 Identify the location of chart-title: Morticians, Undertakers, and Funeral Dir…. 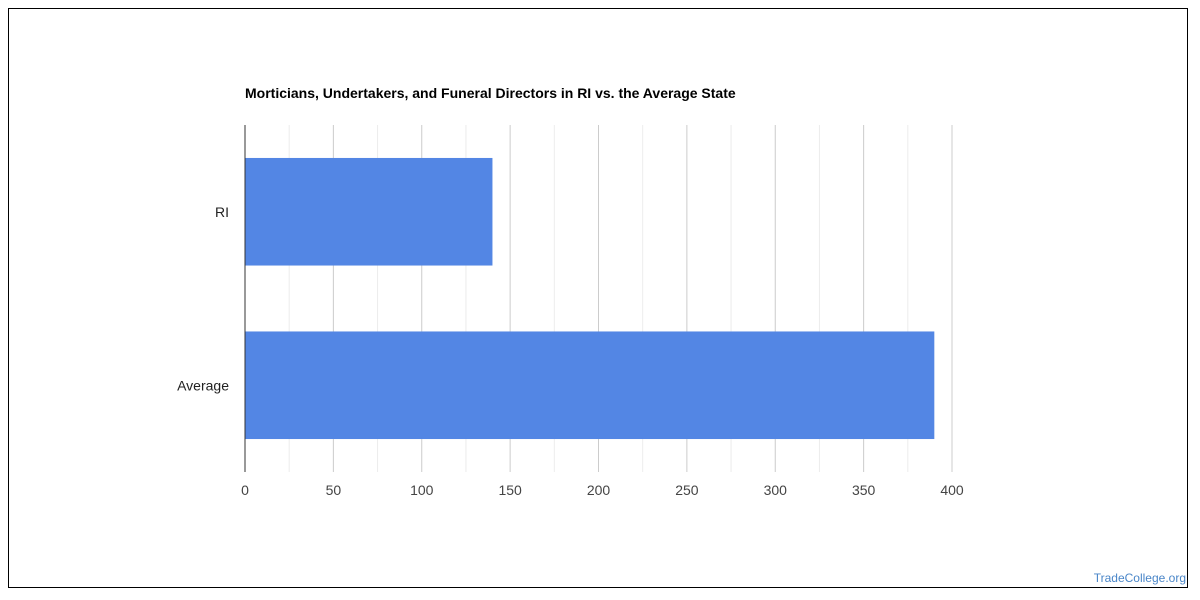
(490, 93).